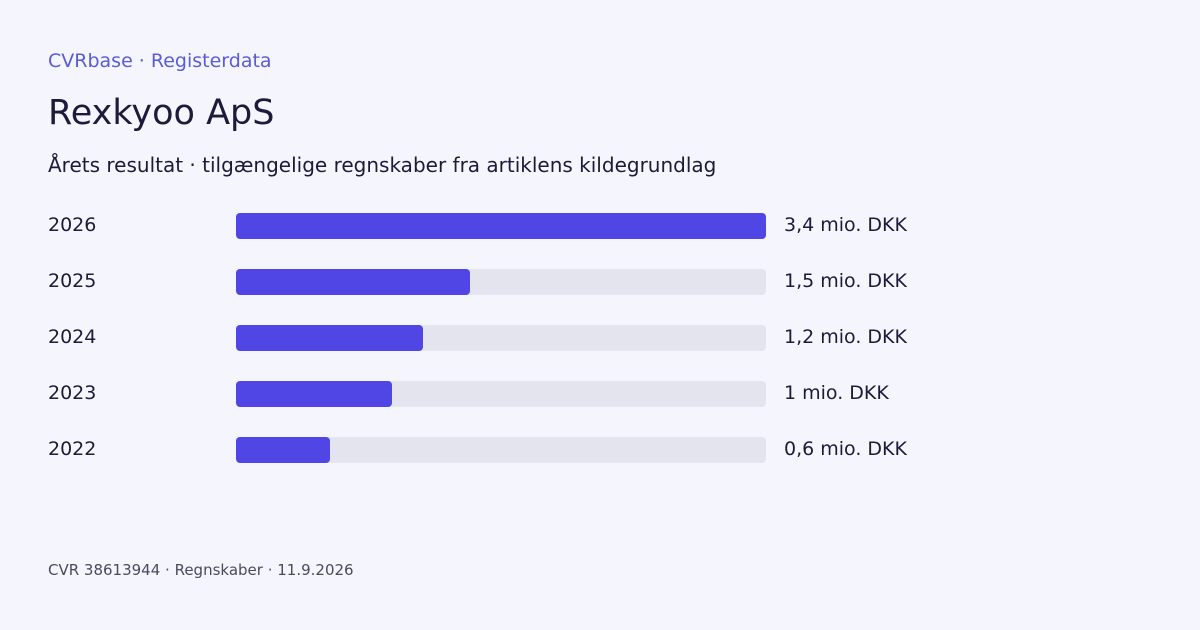 This screenshot has width=1200, height=630. What do you see at coordinates (845, 225) in the screenshot?
I see `value-label: 3,4 mio. DKK` at bounding box center [845, 225].